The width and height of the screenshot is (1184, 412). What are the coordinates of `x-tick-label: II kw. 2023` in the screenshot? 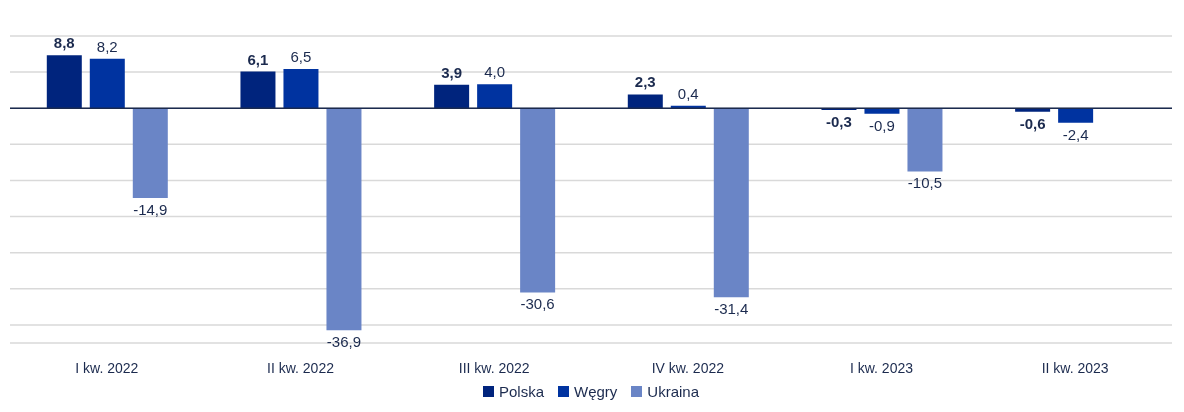 It's located at (1075, 367).